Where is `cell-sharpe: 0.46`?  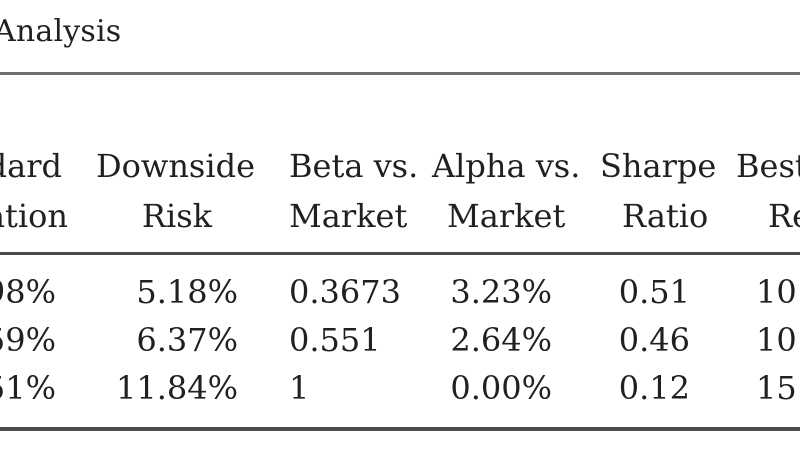 cell-sharpe: 0.46 is located at coordinates (654, 340).